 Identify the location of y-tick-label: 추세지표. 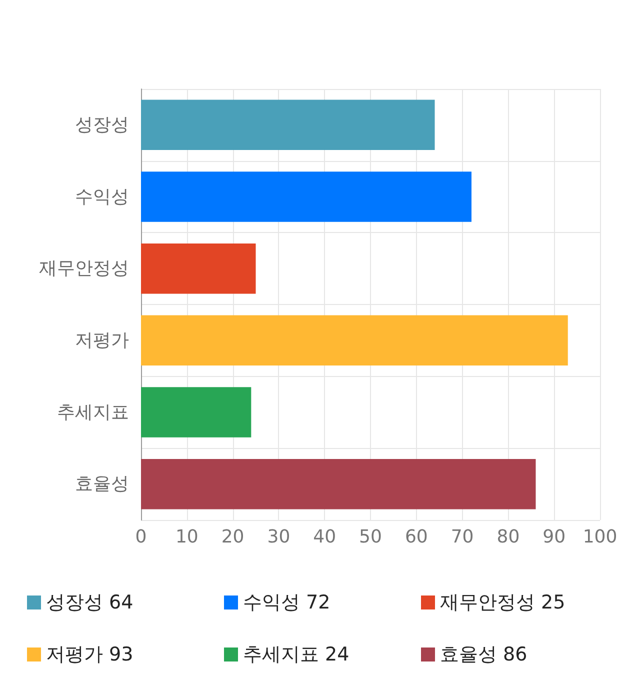
(93, 412).